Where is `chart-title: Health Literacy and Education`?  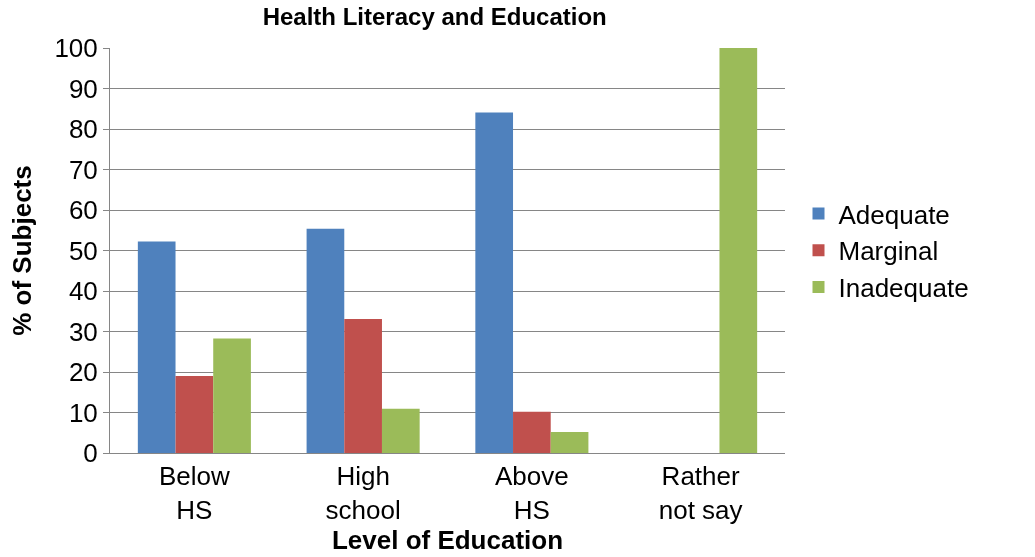
chart-title: Health Literacy and Education is located at coordinates (434, 17).